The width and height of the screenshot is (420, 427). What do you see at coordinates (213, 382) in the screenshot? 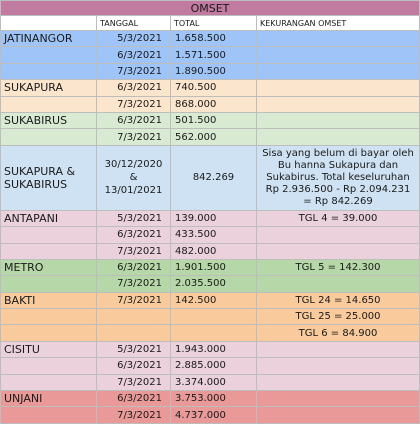
I see `total-cell: 3.374.000` at bounding box center [213, 382].